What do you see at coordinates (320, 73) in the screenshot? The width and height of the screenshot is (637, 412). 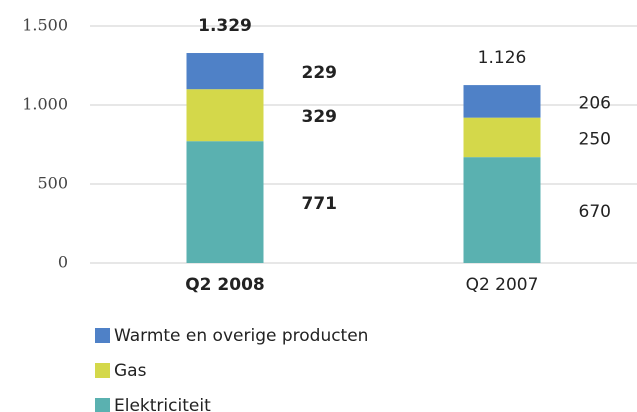 I see `segment-label: 229` at bounding box center [320, 73].